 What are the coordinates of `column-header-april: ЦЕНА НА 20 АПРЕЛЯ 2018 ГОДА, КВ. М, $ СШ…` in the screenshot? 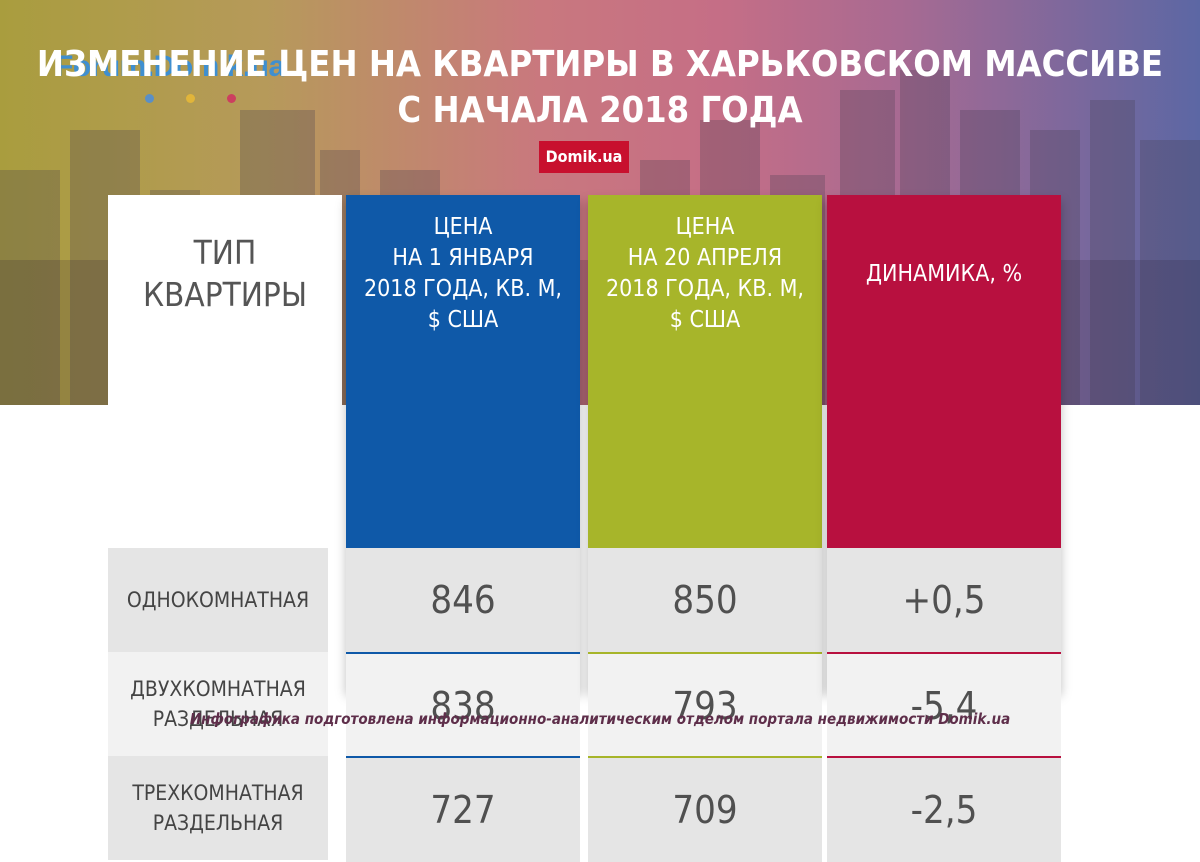 It's located at (705, 273).